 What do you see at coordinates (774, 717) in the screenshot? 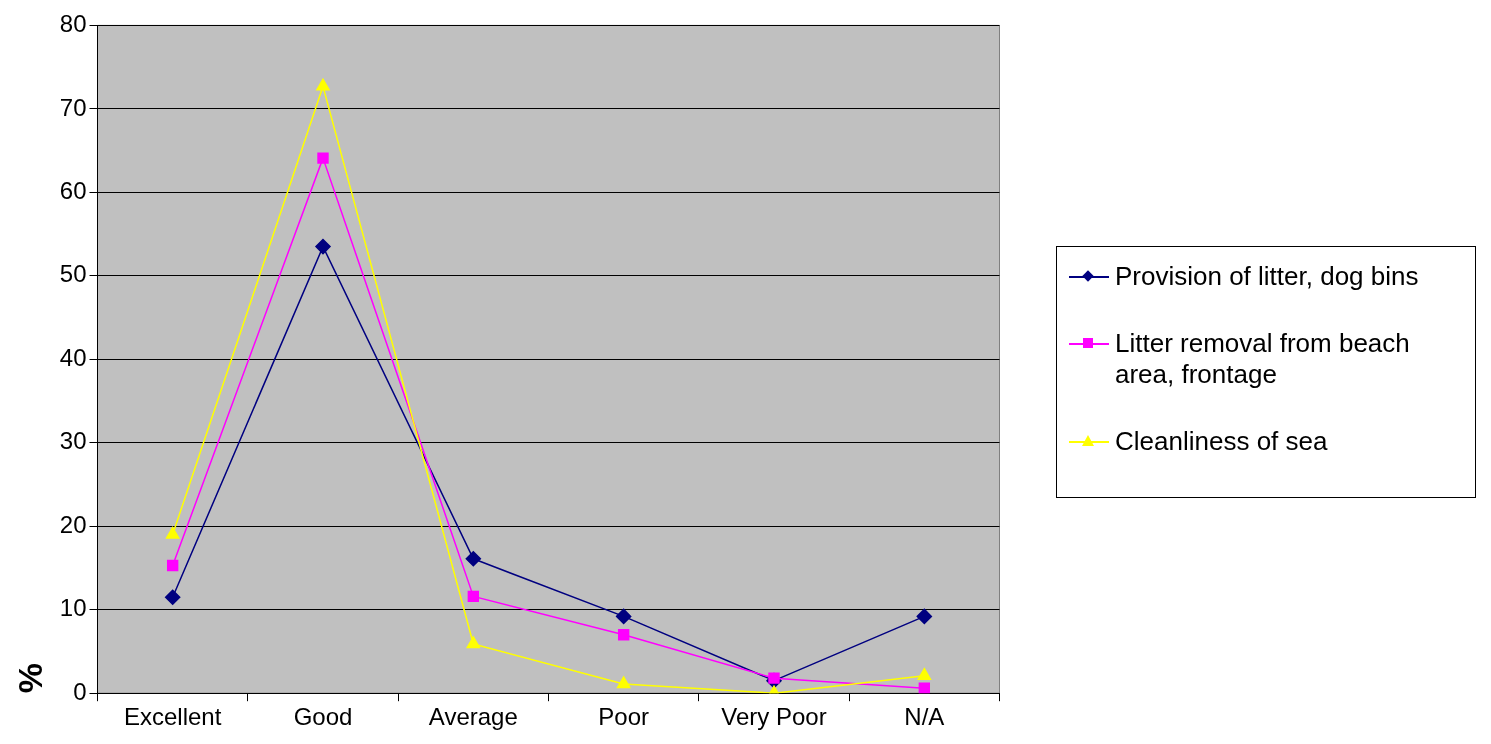
I see `x-tick-label: Very Poor` at bounding box center [774, 717].